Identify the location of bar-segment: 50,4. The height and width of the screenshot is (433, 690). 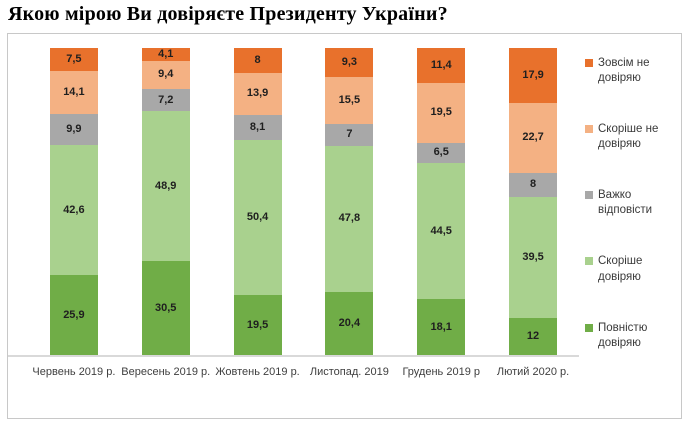
(257, 218).